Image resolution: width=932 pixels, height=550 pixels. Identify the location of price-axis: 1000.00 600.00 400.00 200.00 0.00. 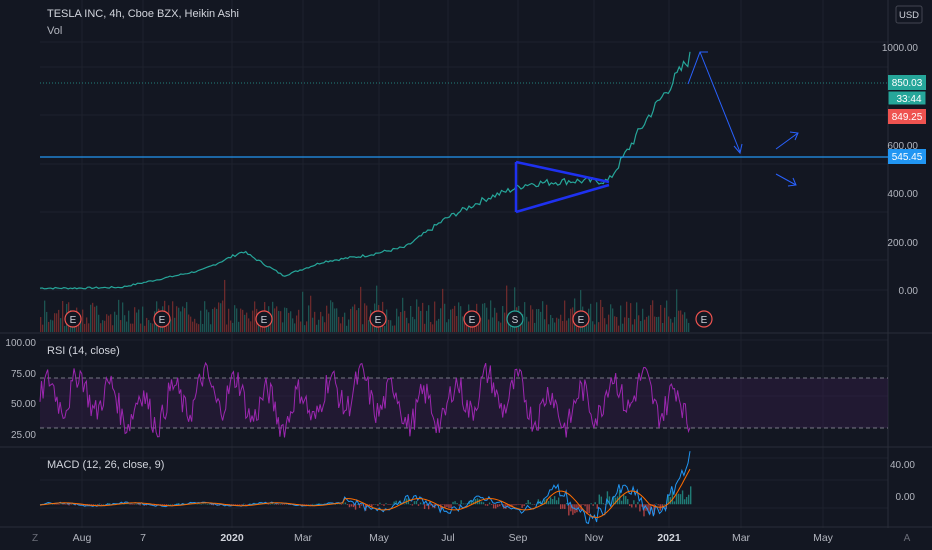
(900, 170).